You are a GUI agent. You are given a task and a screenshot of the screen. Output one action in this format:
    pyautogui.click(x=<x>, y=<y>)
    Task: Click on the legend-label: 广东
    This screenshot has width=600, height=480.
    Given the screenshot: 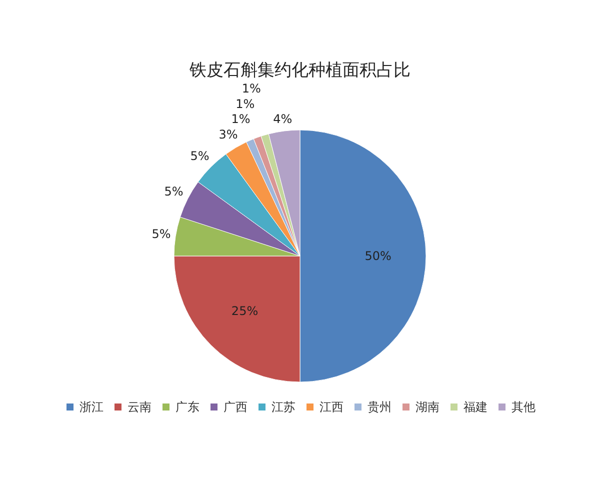 What is the action you would take?
    pyautogui.click(x=188, y=407)
    